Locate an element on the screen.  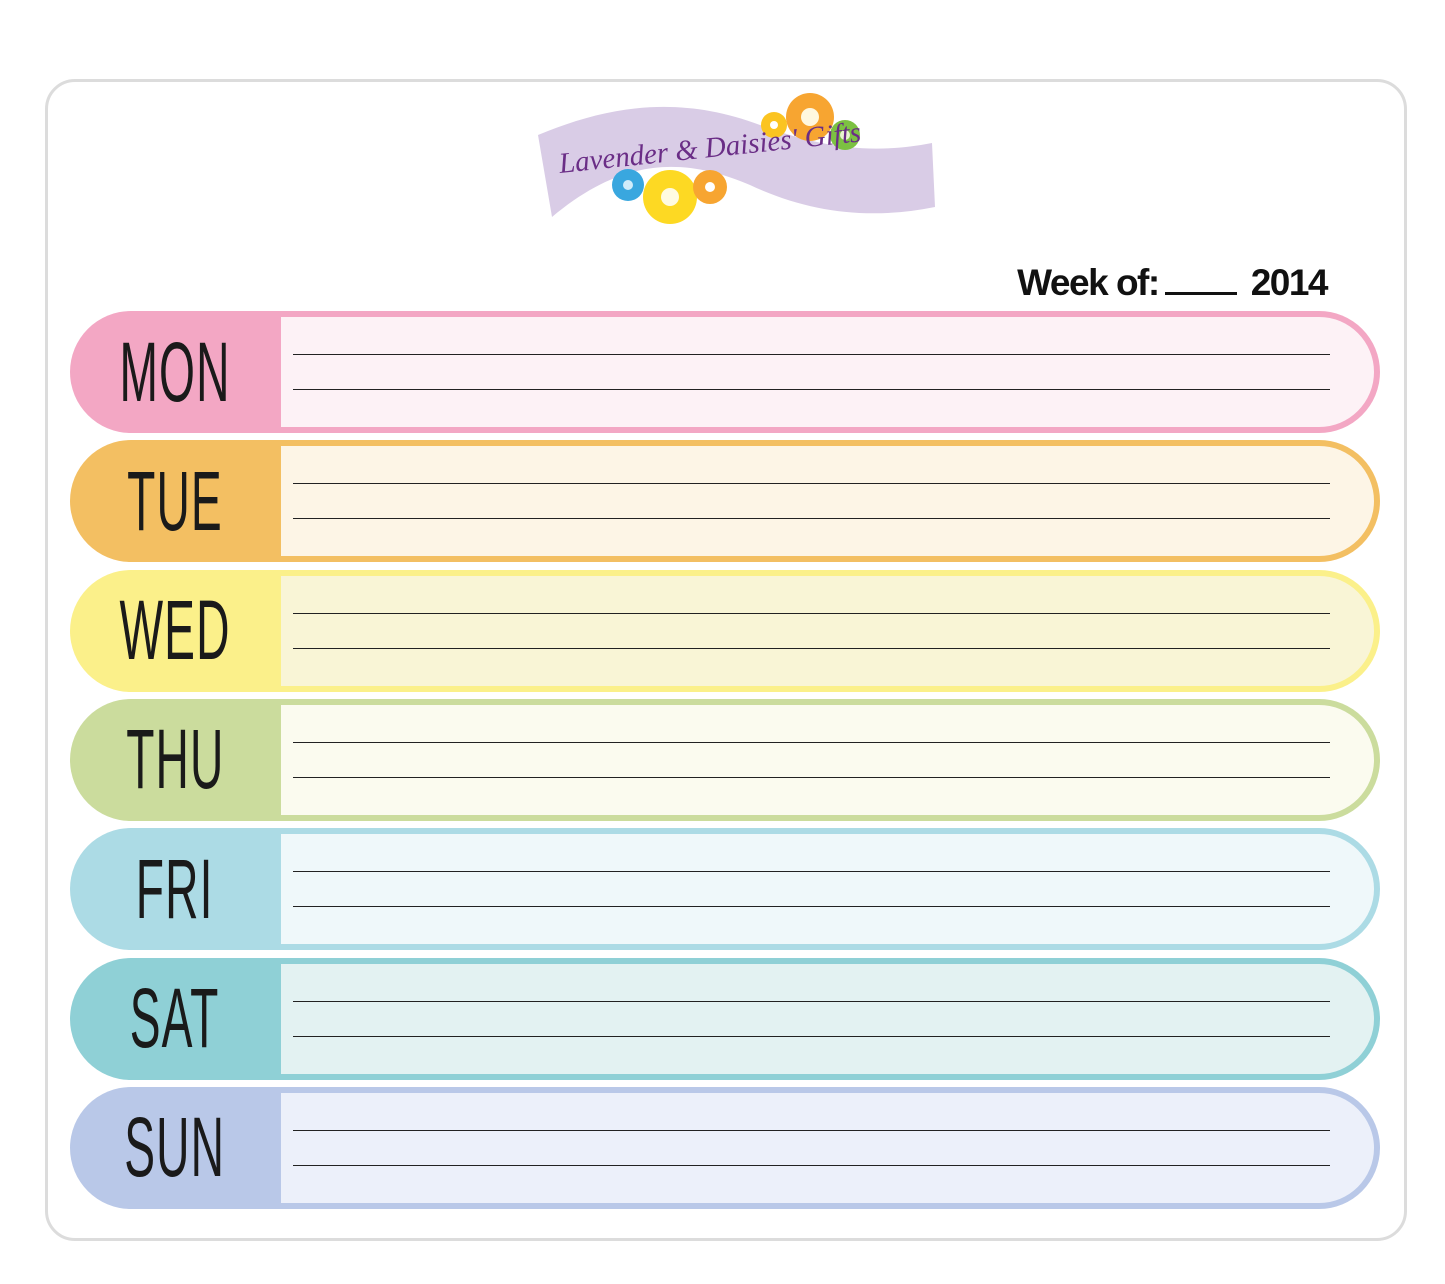
day-row-wed: WED is located at coordinates (725, 630).